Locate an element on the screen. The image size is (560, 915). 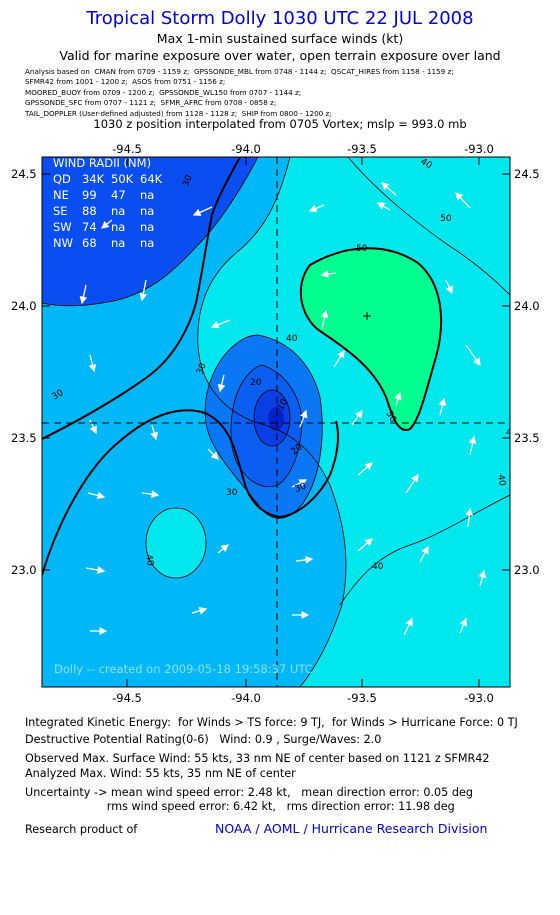
storm-core is located at coordinates (276, 419).